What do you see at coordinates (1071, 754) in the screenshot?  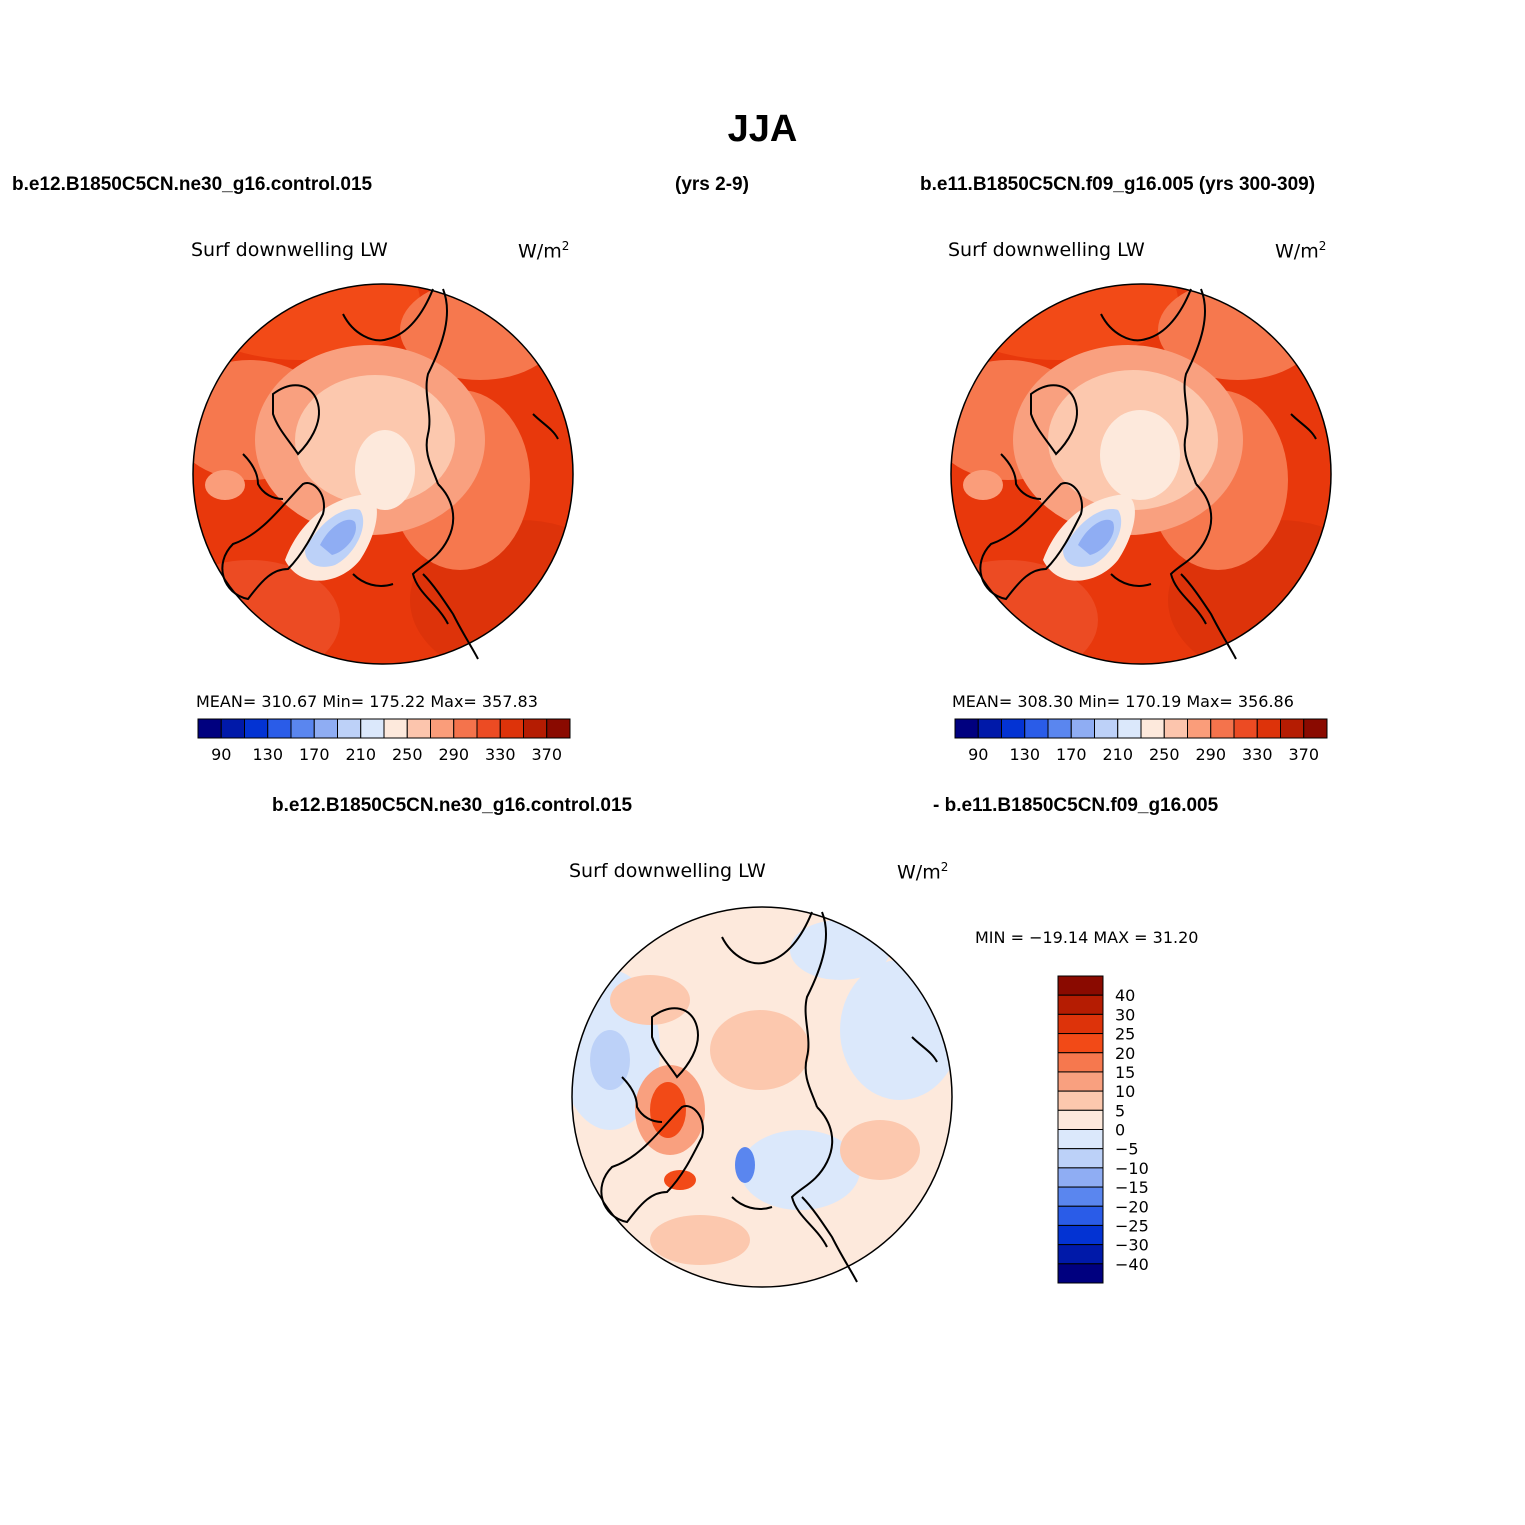 I see `panel2-colorbar-tick-label: 170` at bounding box center [1071, 754].